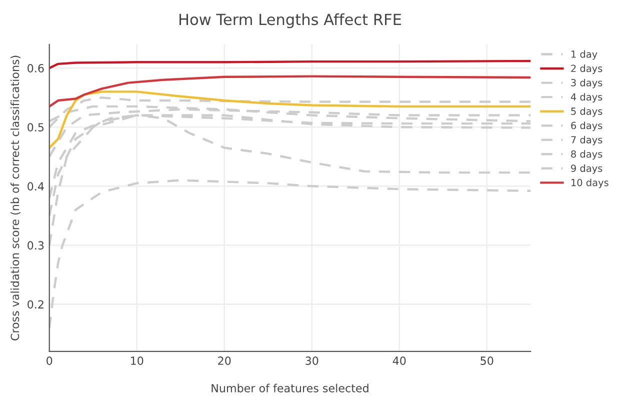 The width and height of the screenshot is (617, 404). What do you see at coordinates (586, 97) in the screenshot?
I see `legend-label: 4 days` at bounding box center [586, 97].